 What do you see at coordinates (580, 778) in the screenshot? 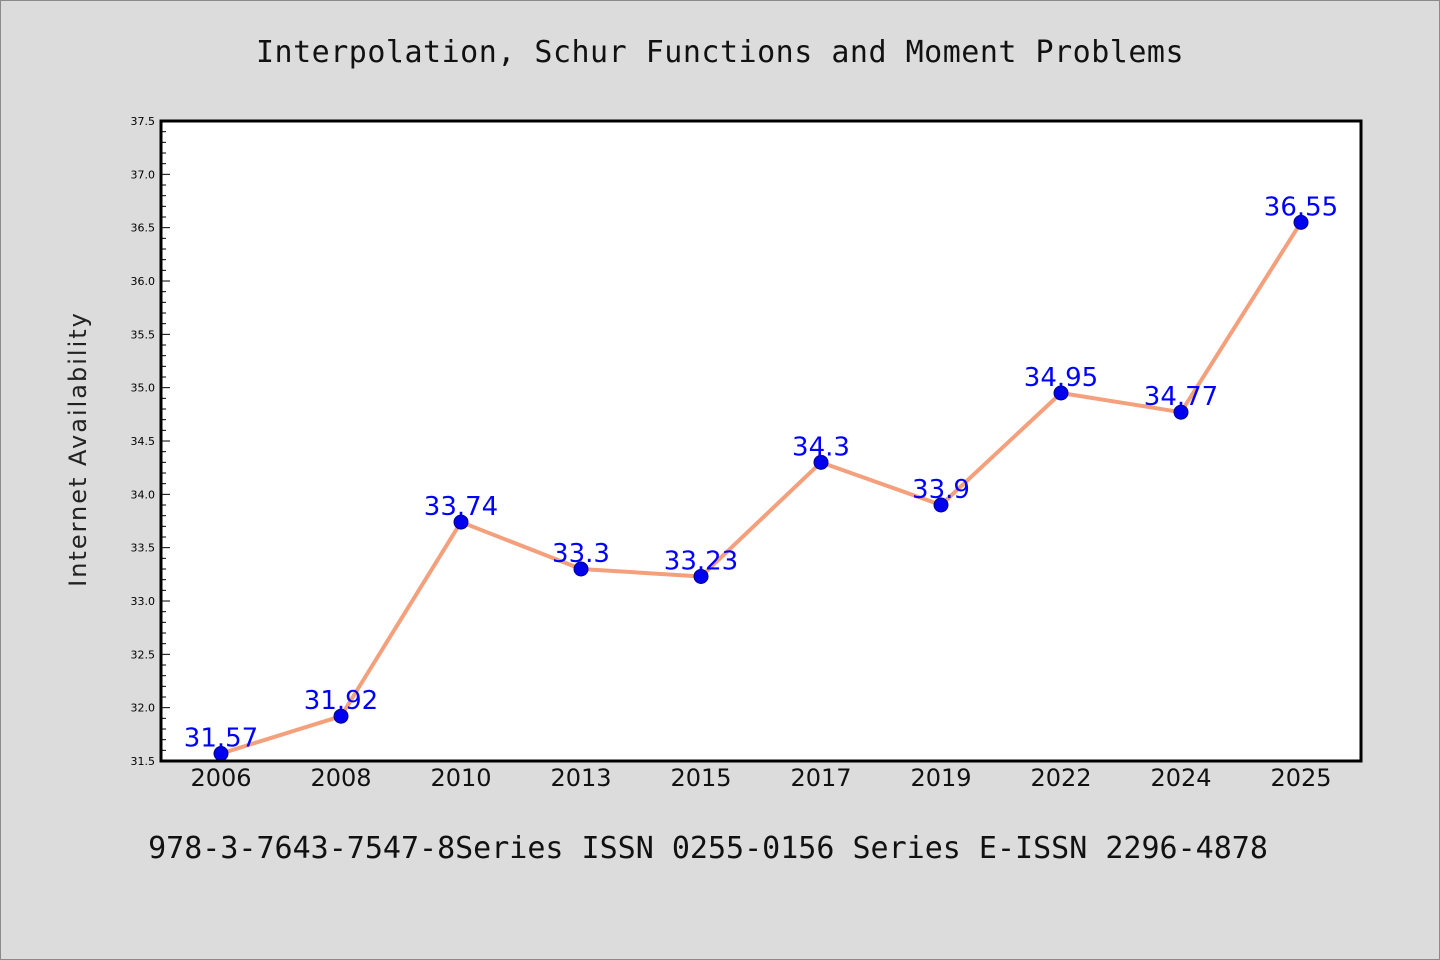
I see `x-tick-label: 2013` at bounding box center [580, 778].